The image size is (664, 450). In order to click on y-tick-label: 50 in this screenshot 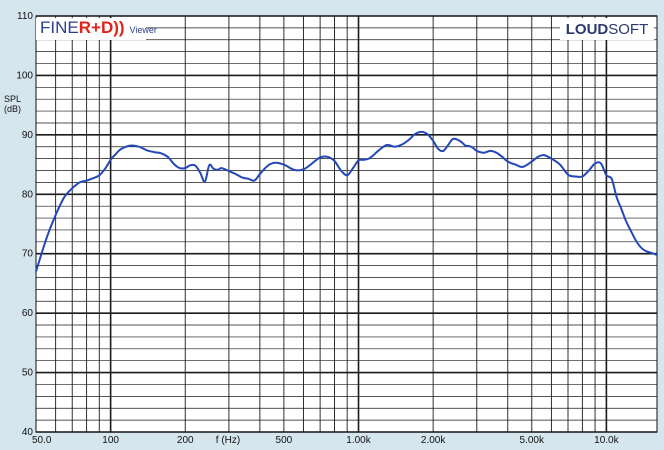, I will do `click(28, 373)`.